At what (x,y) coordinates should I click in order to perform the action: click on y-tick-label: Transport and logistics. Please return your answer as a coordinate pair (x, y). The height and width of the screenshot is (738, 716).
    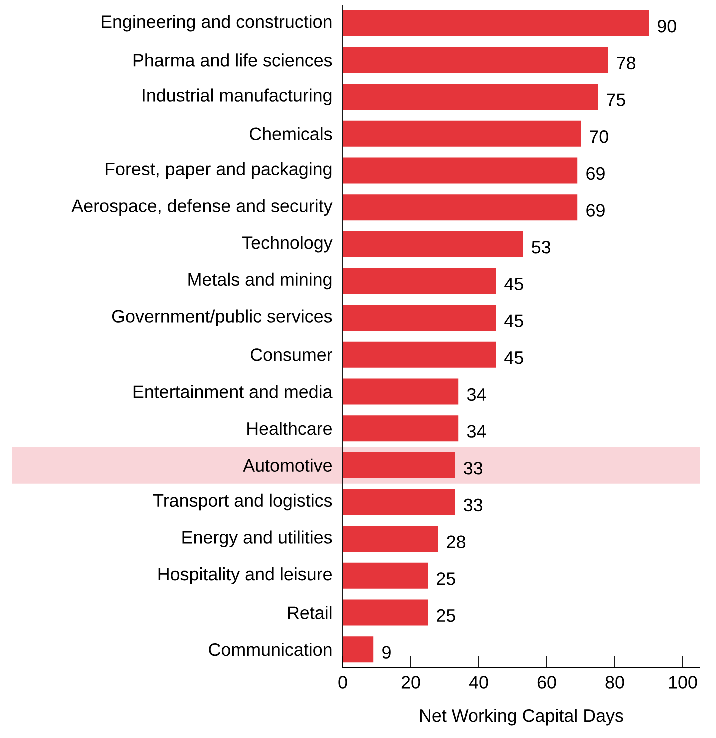
    Looking at the image, I should click on (242, 502).